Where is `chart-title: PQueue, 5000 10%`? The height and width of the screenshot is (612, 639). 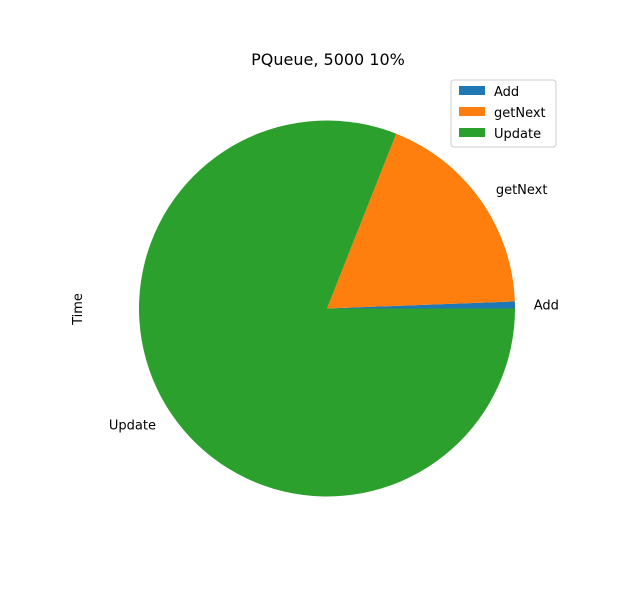 chart-title: PQueue, 5000 10% is located at coordinates (328, 59).